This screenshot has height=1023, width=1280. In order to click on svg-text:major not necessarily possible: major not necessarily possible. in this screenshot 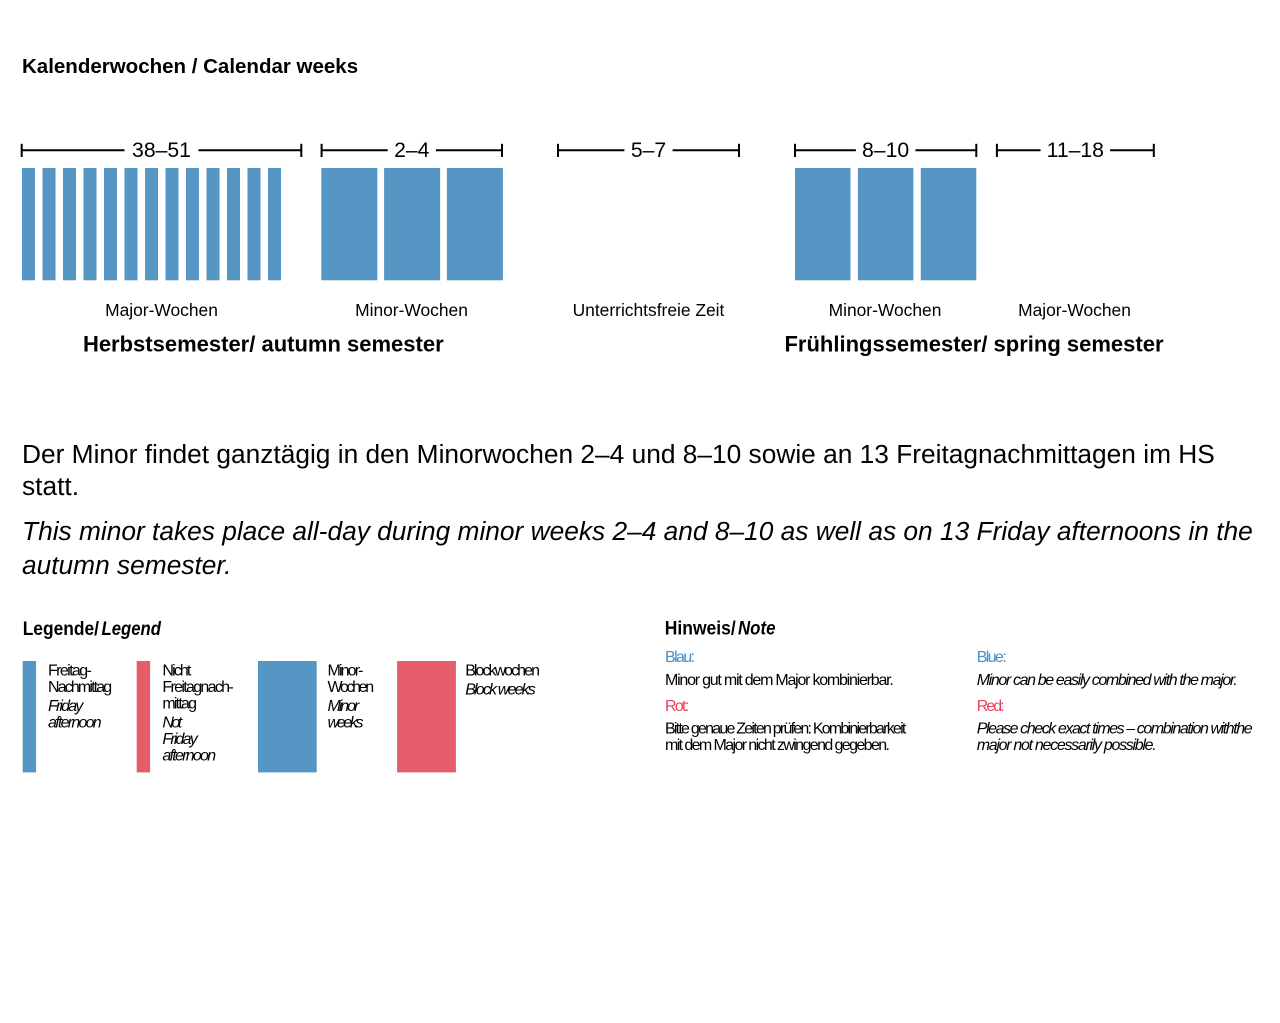, I will do `click(1067, 745)`.